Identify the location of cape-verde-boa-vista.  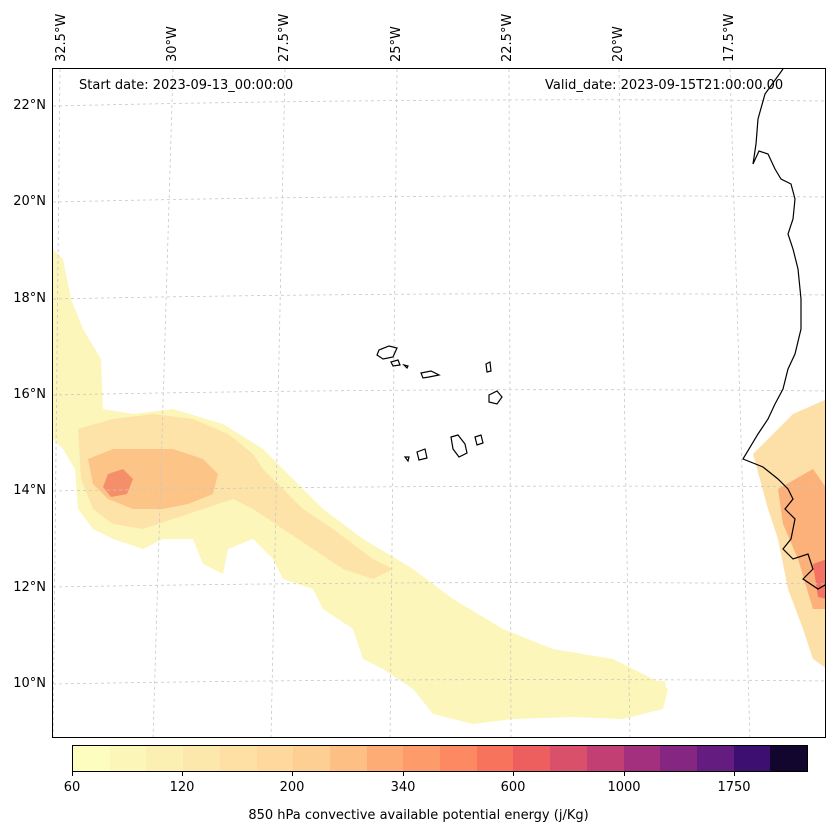
(495, 397).